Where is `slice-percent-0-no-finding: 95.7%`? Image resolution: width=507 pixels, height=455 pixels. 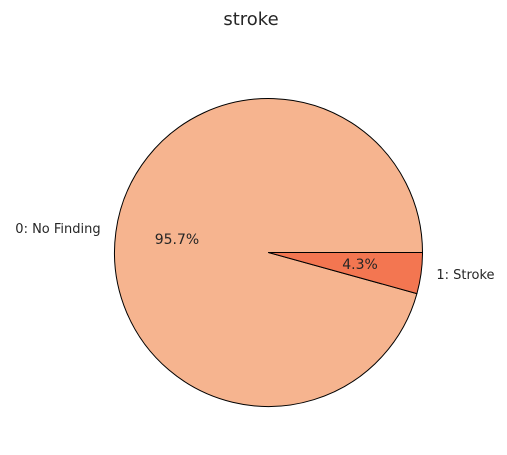
slice-percent-0-no-finding: 95.7% is located at coordinates (177, 240).